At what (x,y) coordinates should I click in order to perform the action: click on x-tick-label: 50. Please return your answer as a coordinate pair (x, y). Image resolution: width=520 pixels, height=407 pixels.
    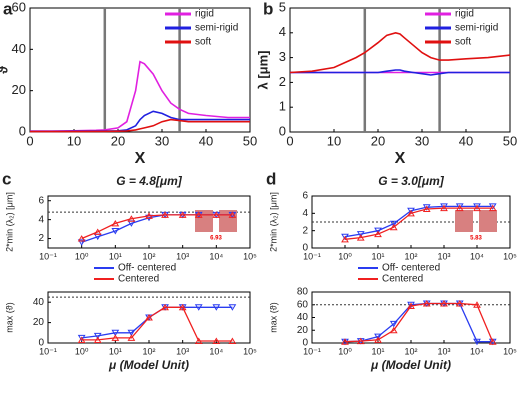
    Looking at the image, I should click on (510, 140).